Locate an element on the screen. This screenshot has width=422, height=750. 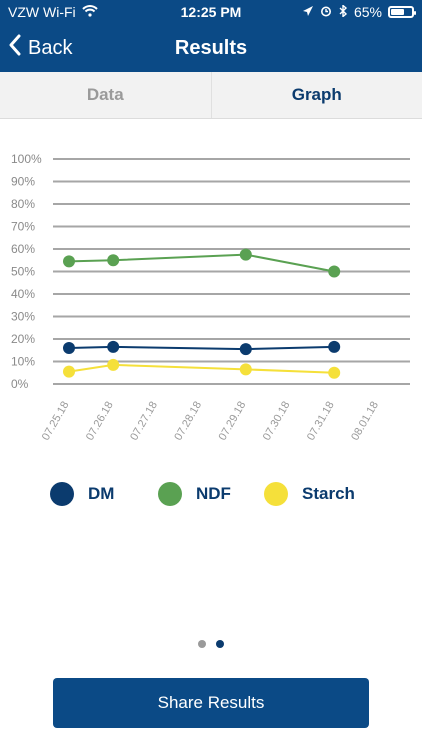
tab-graph: Graph is located at coordinates (316, 95).